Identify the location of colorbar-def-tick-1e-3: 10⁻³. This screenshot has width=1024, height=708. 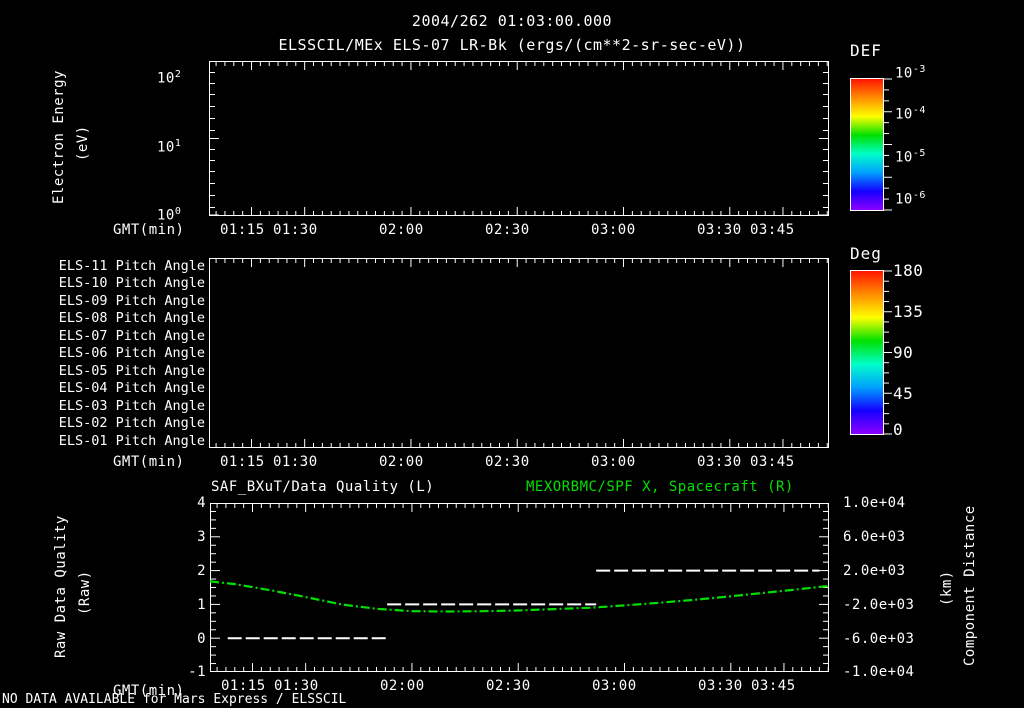
(910, 73).